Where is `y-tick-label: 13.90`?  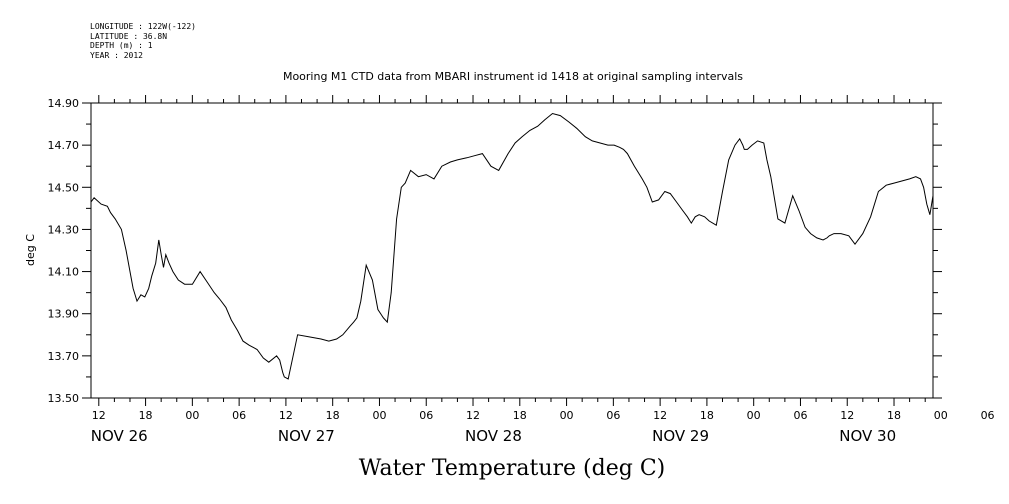
y-tick-label: 13.90 is located at coordinates (64, 314).